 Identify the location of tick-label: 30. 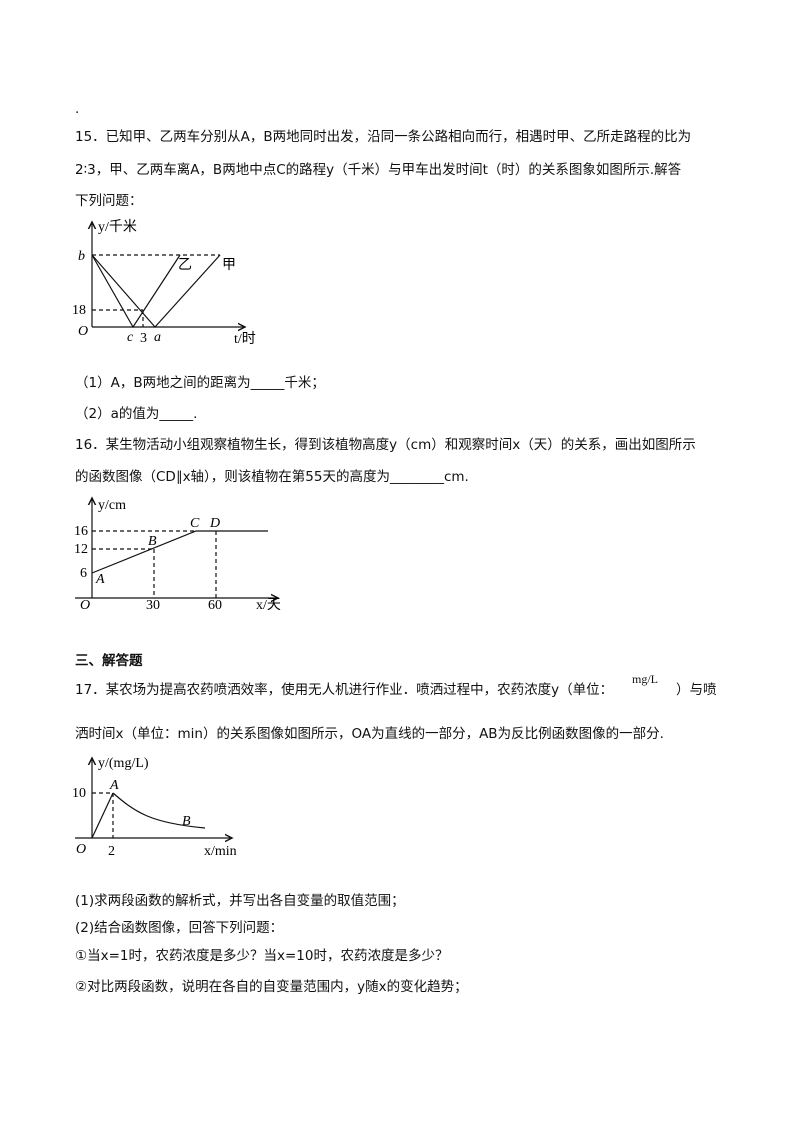
(153, 605).